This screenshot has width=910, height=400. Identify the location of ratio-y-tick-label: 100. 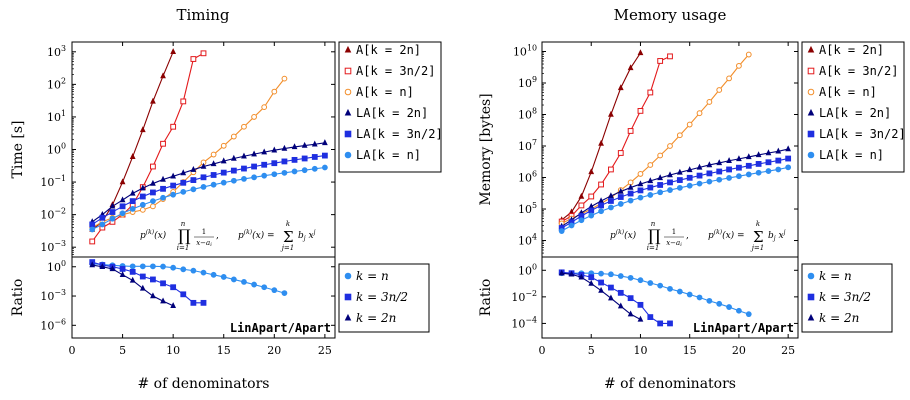
(527, 269).